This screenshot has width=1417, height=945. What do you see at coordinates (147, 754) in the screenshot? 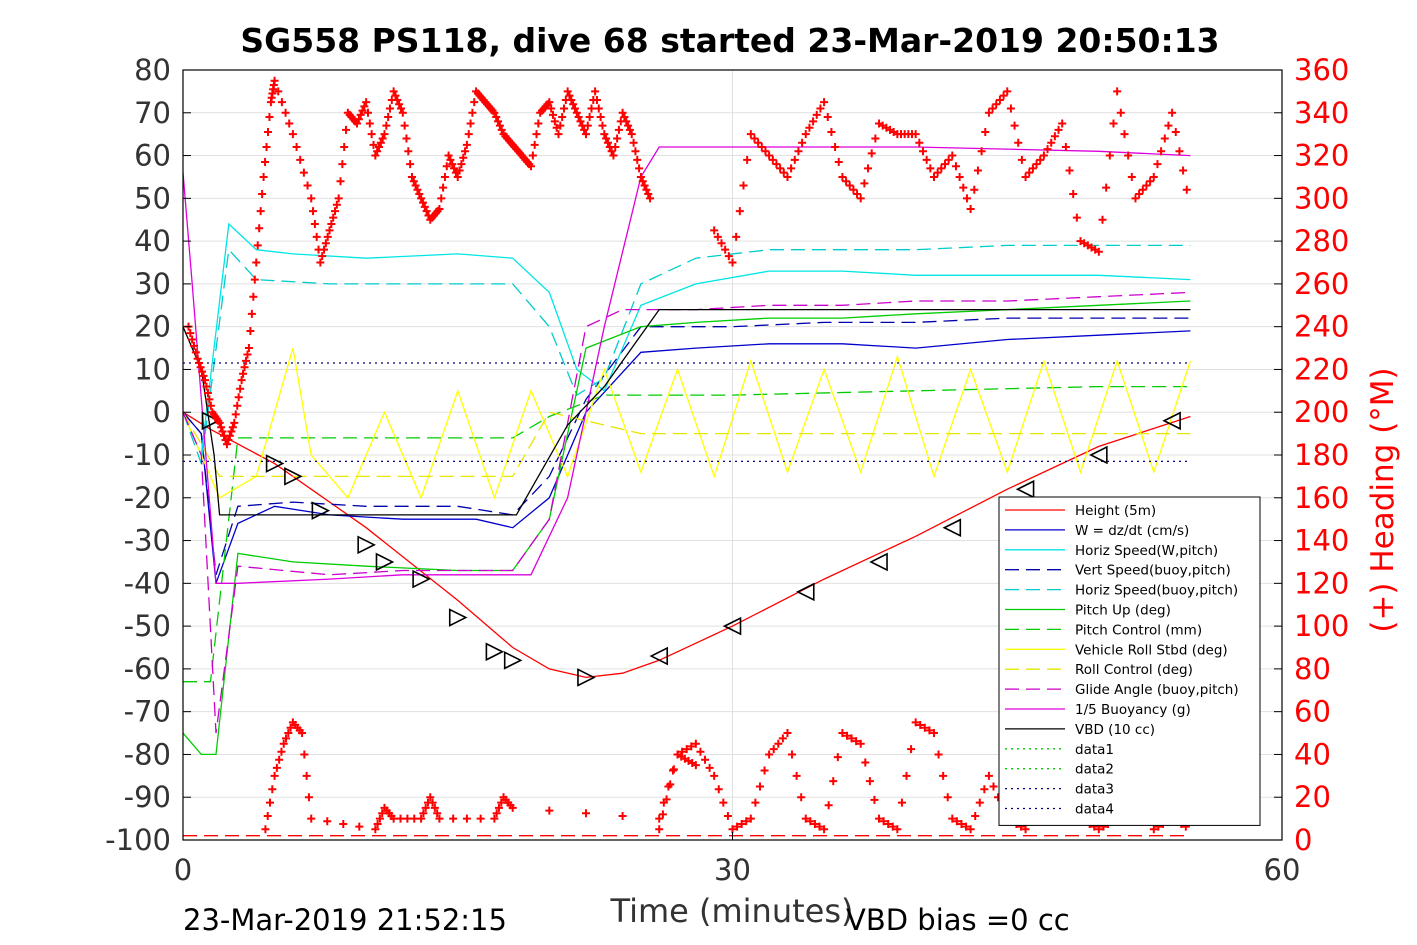
I see `ytick-label-16: -80` at bounding box center [147, 754].